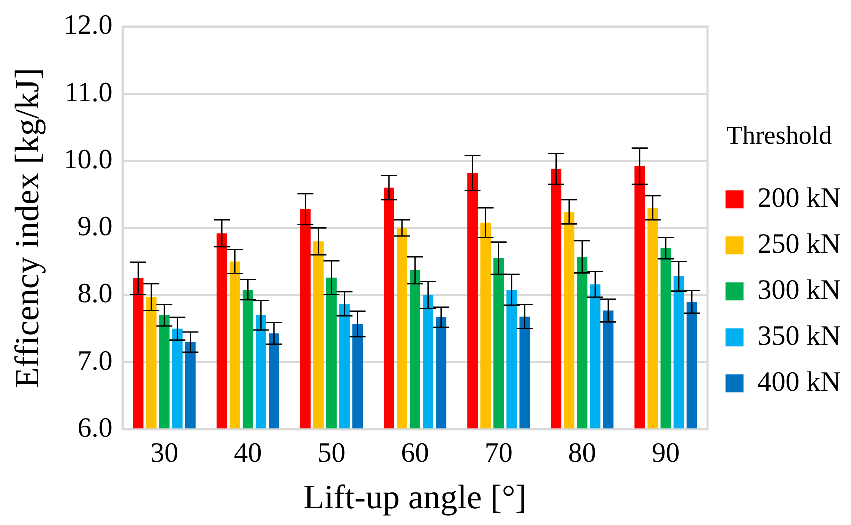 The width and height of the screenshot is (851, 525). What do you see at coordinates (95, 227) in the screenshot?
I see `y-tick-label: 9.0` at bounding box center [95, 227].